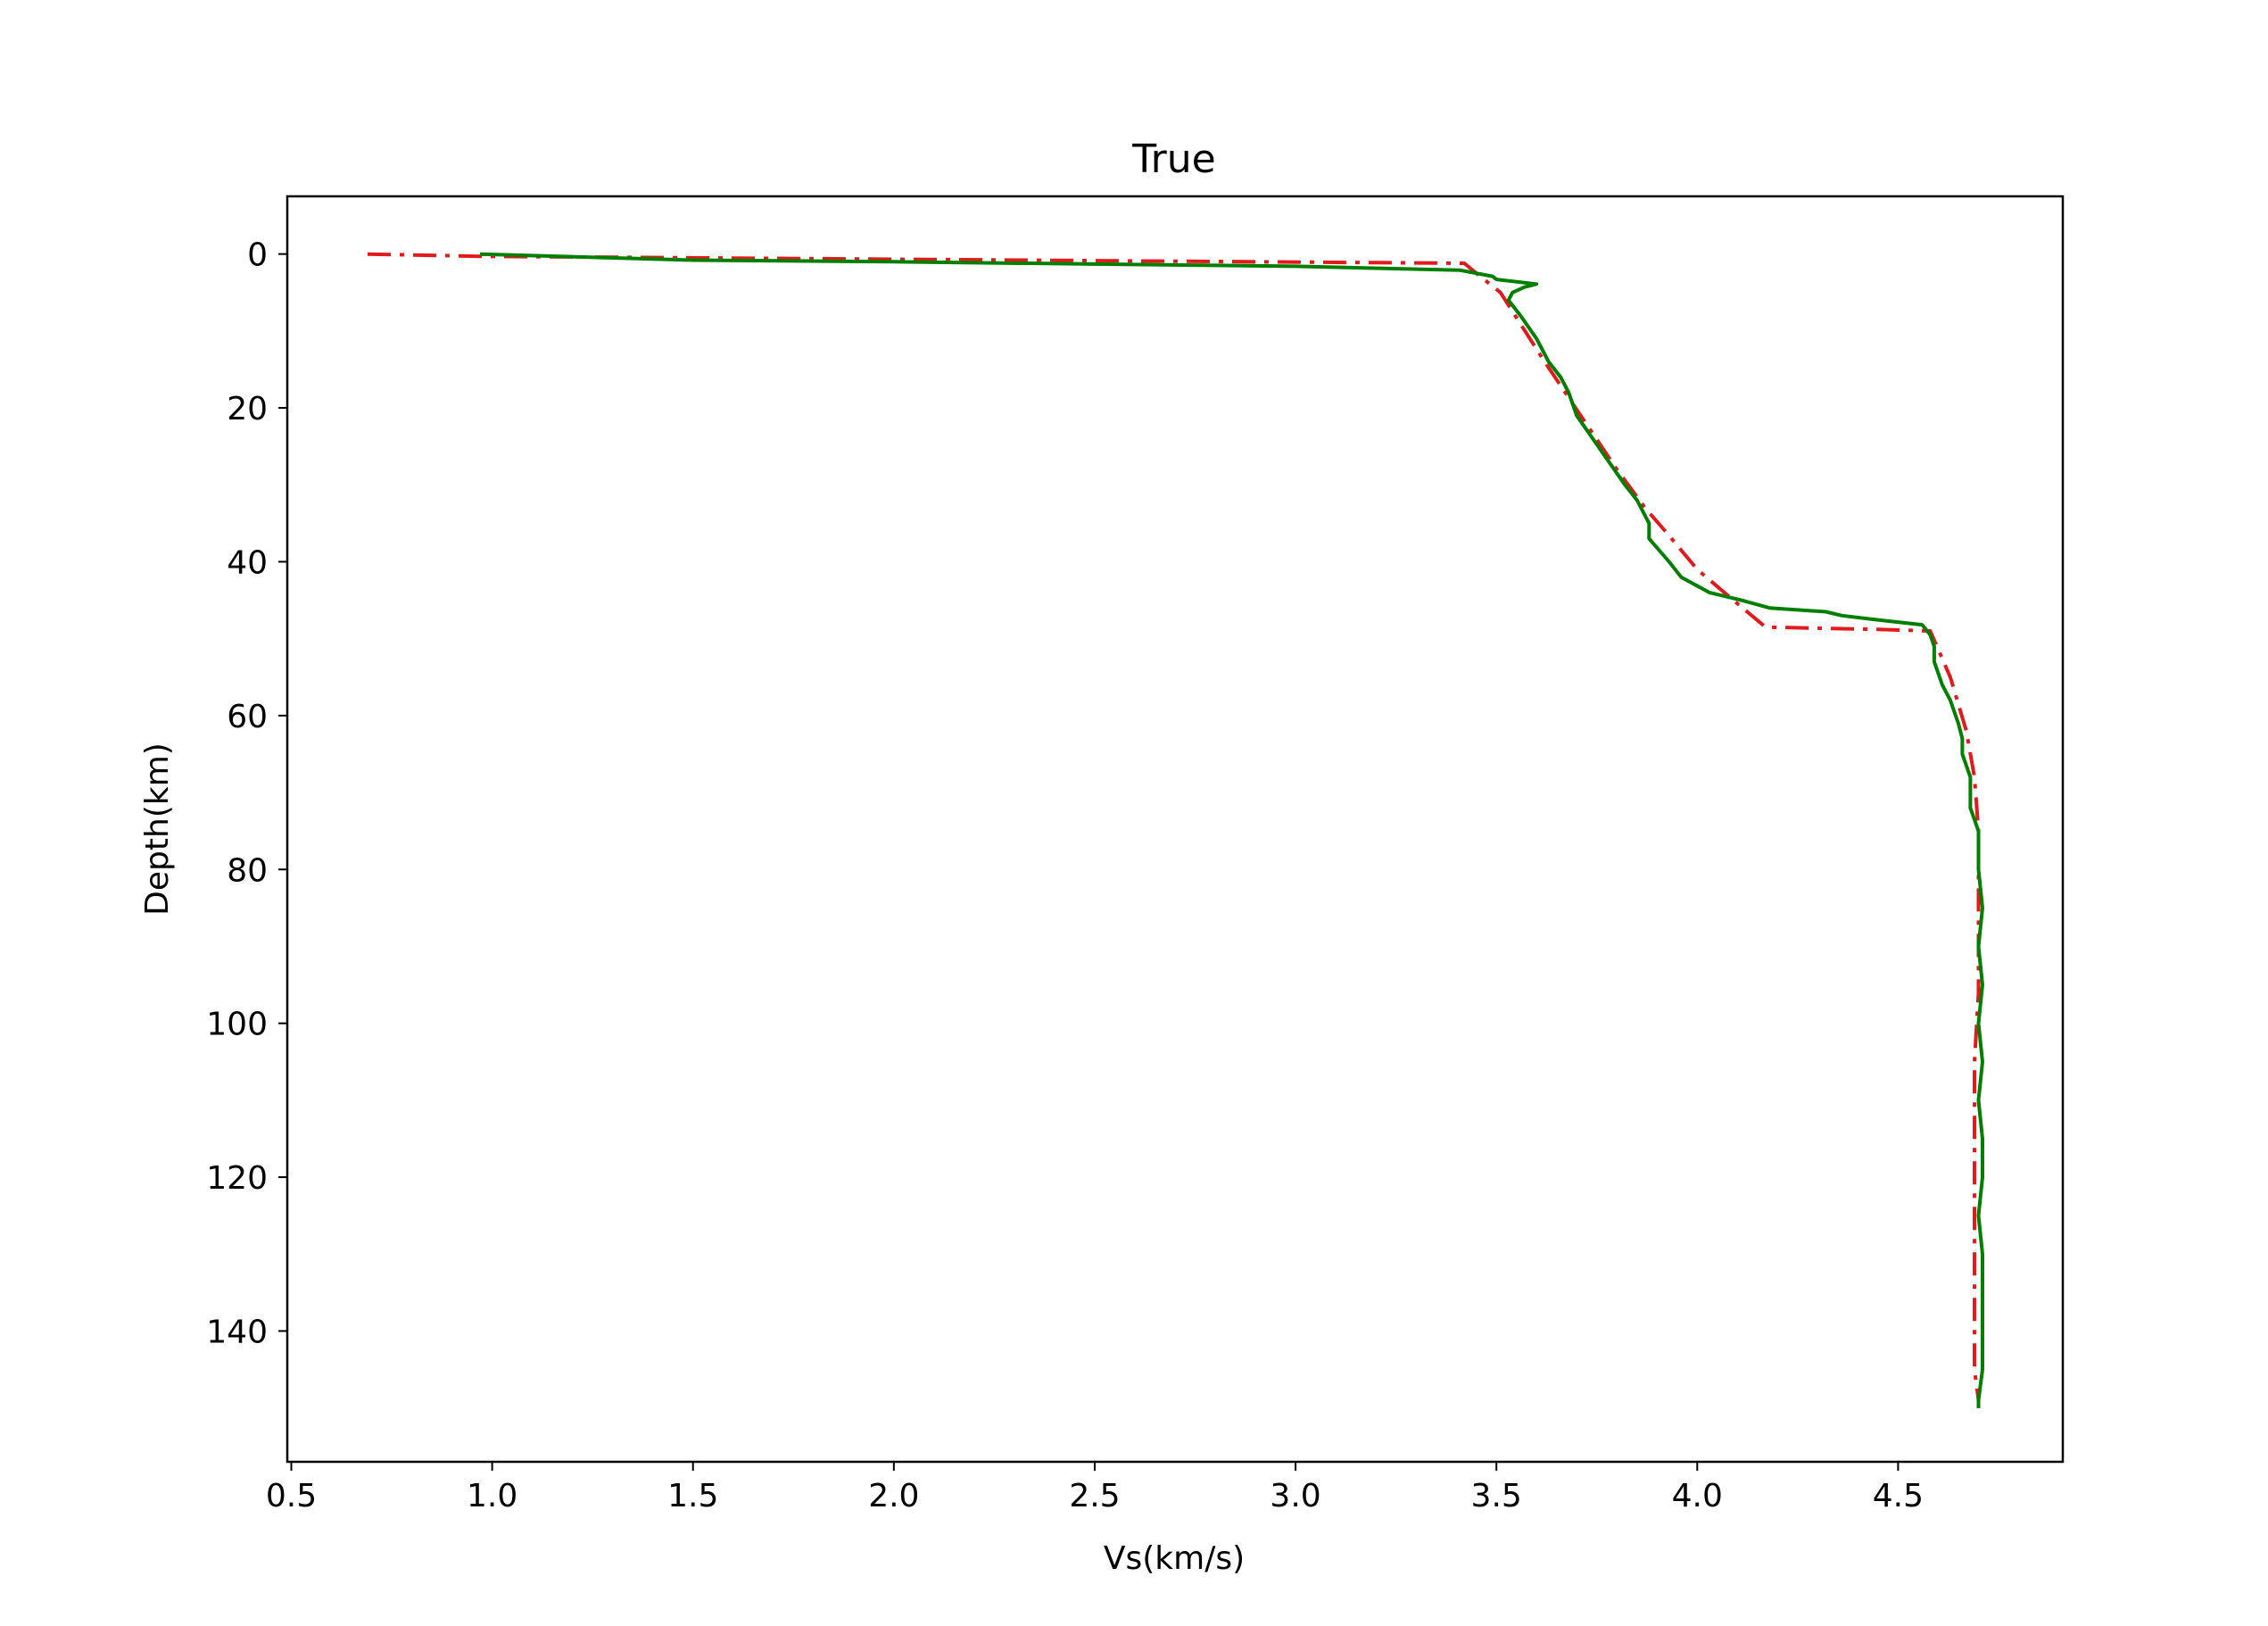 This screenshot has height=1626, width=2268. What do you see at coordinates (247, 870) in the screenshot?
I see `y-tick-label: 80` at bounding box center [247, 870].